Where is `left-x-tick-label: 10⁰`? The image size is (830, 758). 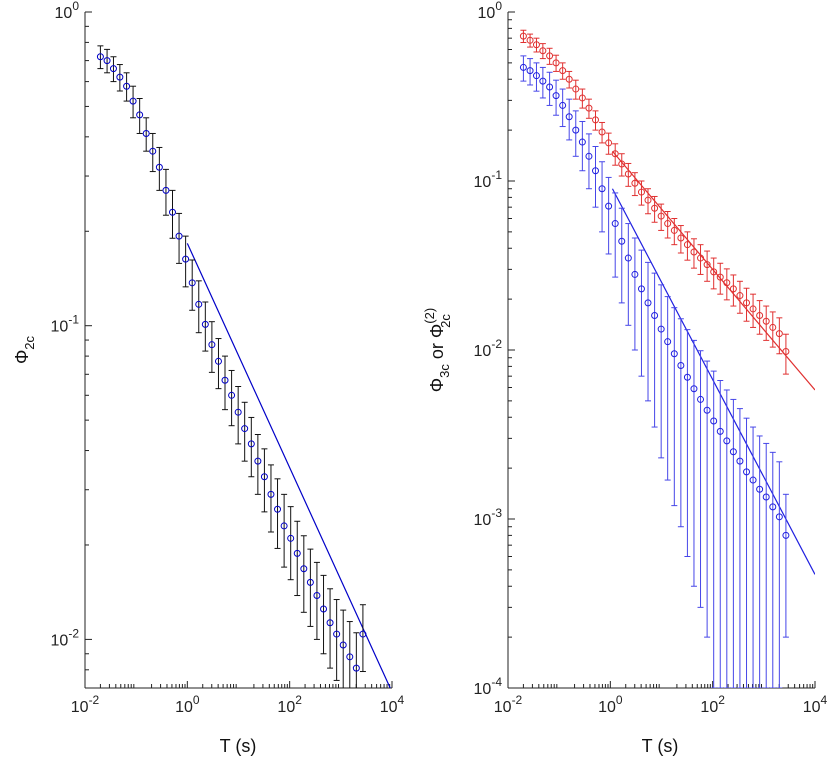
left-x-tick-label: 10⁰ is located at coordinates (187, 704).